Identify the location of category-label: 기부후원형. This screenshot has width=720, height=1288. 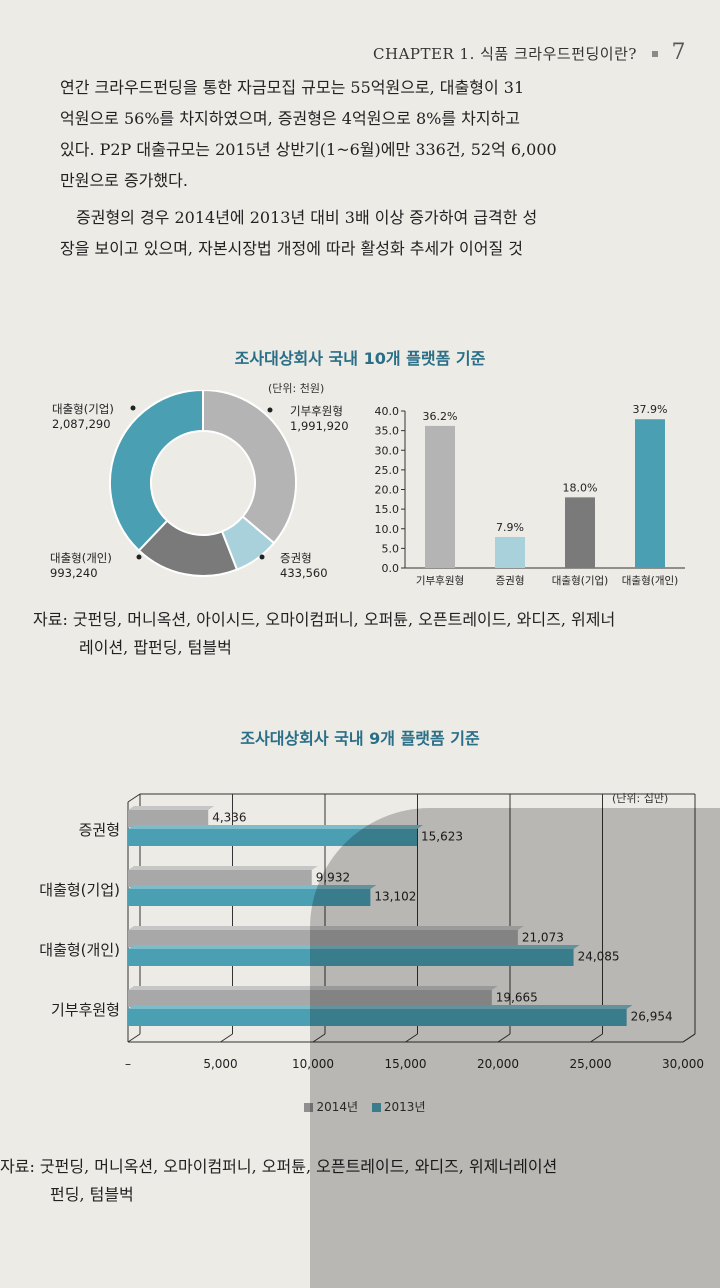
(85, 1010).